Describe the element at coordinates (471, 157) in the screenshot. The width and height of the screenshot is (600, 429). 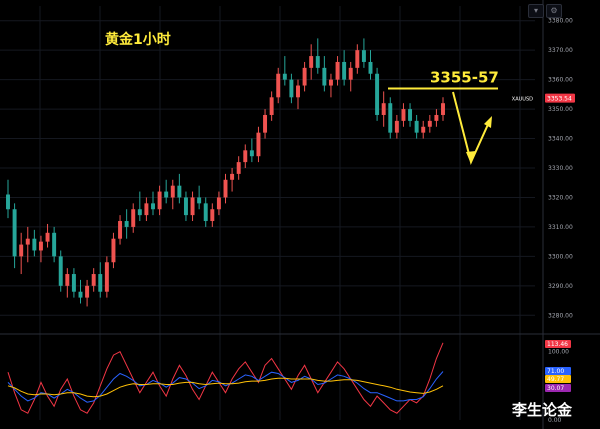
I see `arrow-down-icon` at that location.